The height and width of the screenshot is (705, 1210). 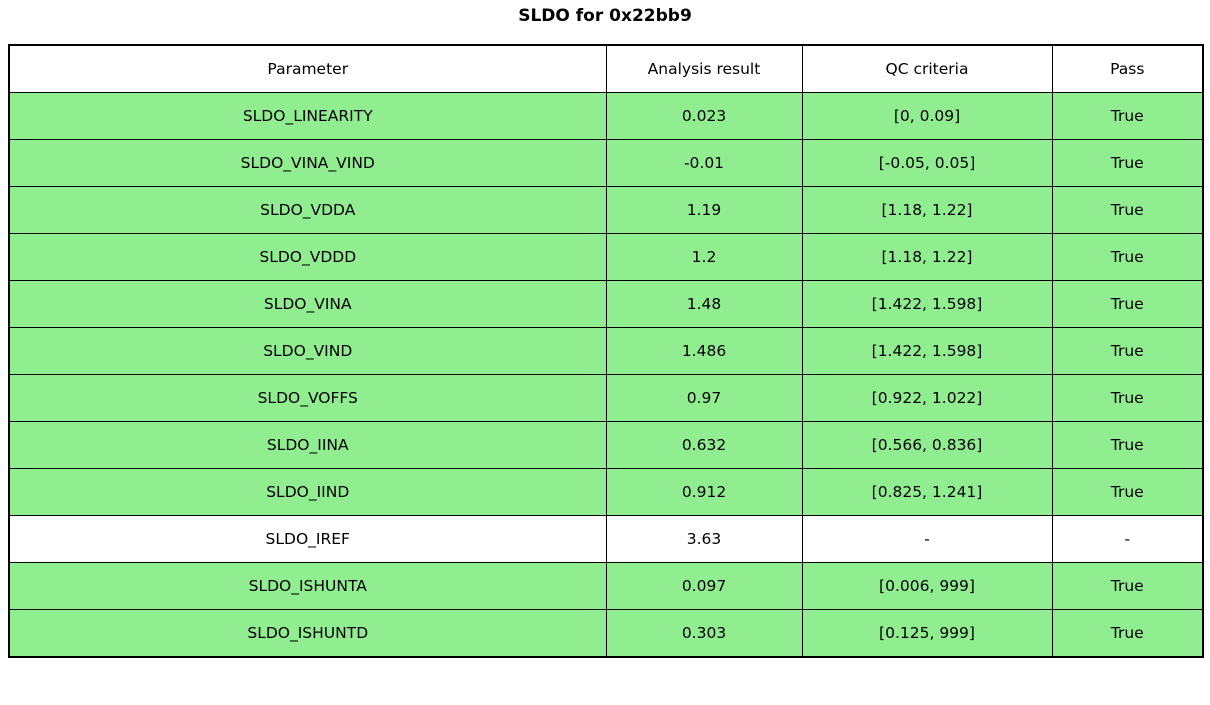 I want to click on cell-parameter: SLDO_VDDA, so click(x=307, y=210).